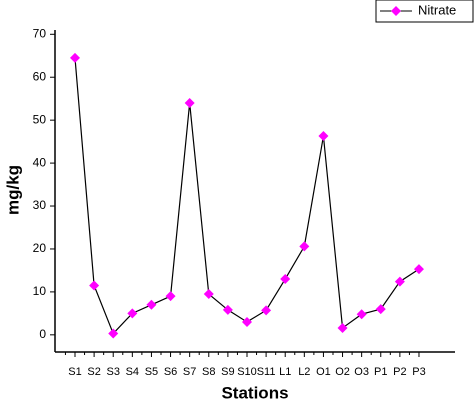 This screenshot has width=474, height=404. What do you see at coordinates (396, 11) in the screenshot?
I see `legend-marker` at bounding box center [396, 11].